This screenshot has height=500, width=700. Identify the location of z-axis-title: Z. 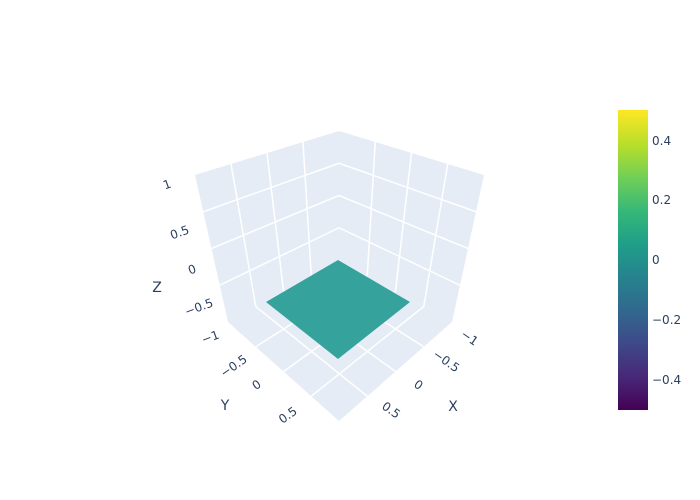
(157, 288).